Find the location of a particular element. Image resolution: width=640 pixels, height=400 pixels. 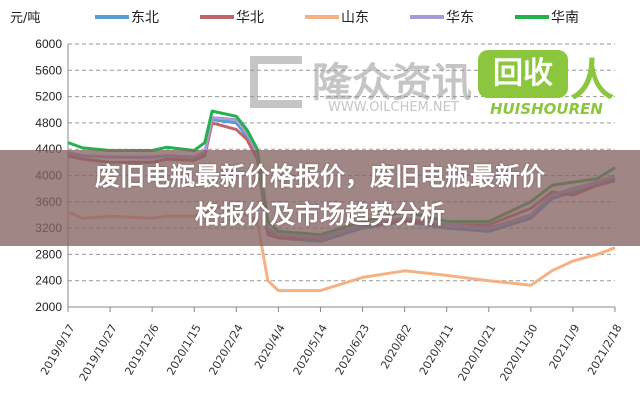

huishouren-badge: 回收 is located at coordinates (523, 74).